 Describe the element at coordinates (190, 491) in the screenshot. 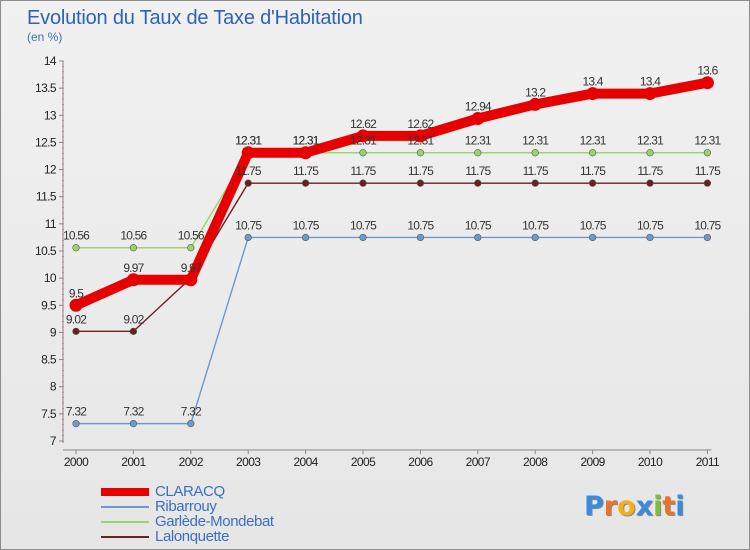

I see `legend-label: CLARACQ` at that location.